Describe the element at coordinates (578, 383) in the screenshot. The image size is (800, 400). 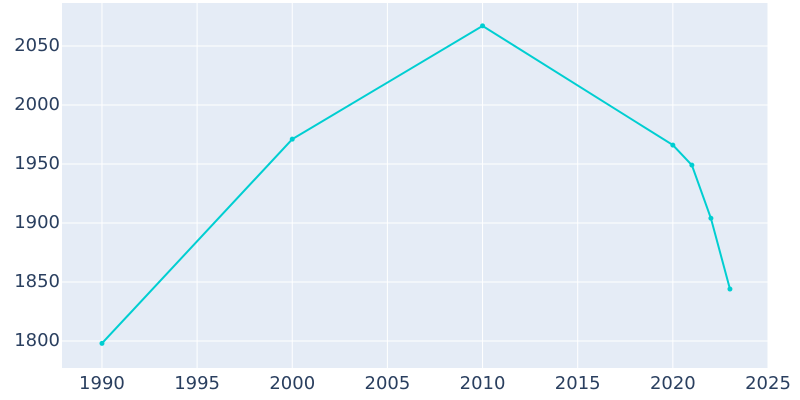
I see `x-tick-label: 2015` at that location.